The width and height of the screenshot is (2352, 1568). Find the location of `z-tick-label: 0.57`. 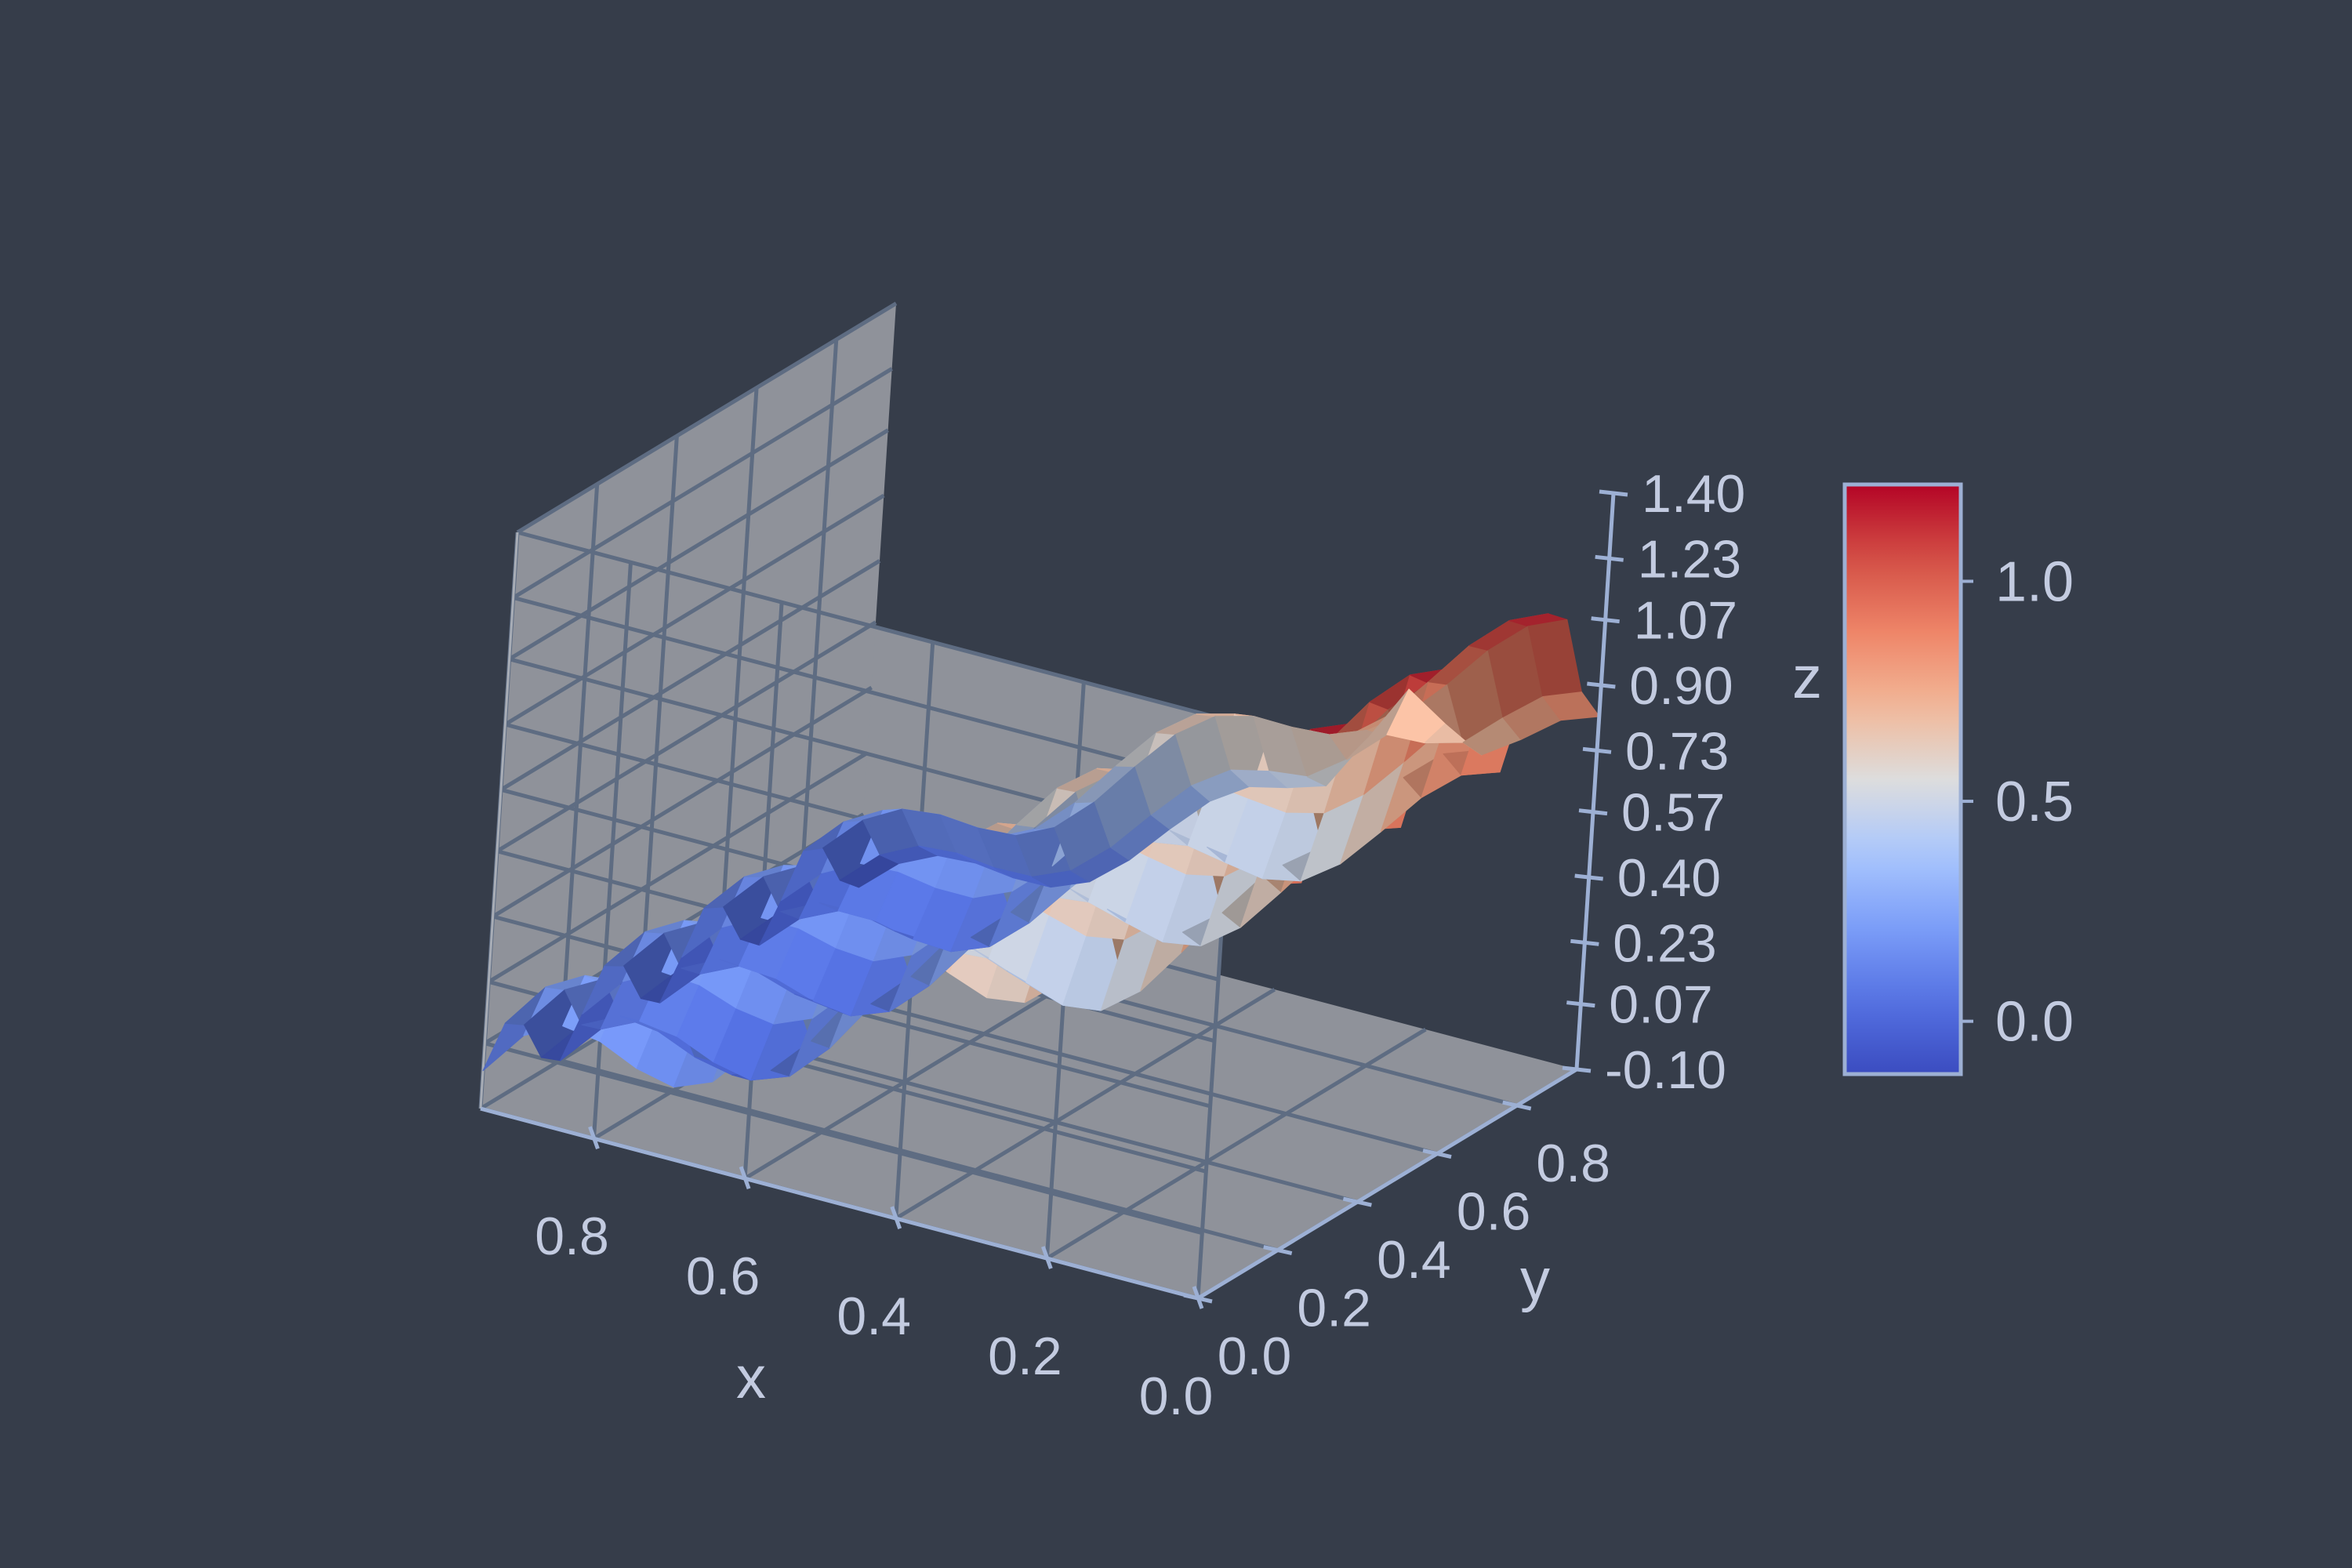

z-tick-label: 0.57 is located at coordinates (1673, 813).